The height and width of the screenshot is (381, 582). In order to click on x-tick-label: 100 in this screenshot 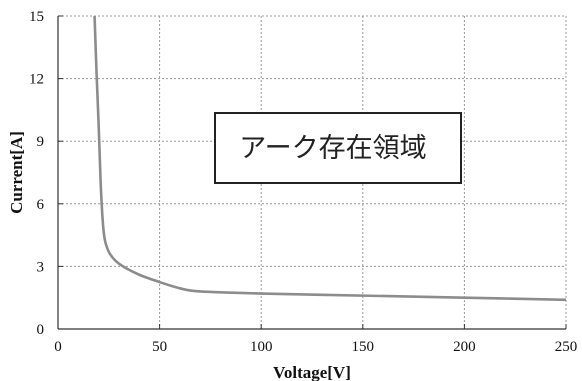, I will do `click(261, 347)`.